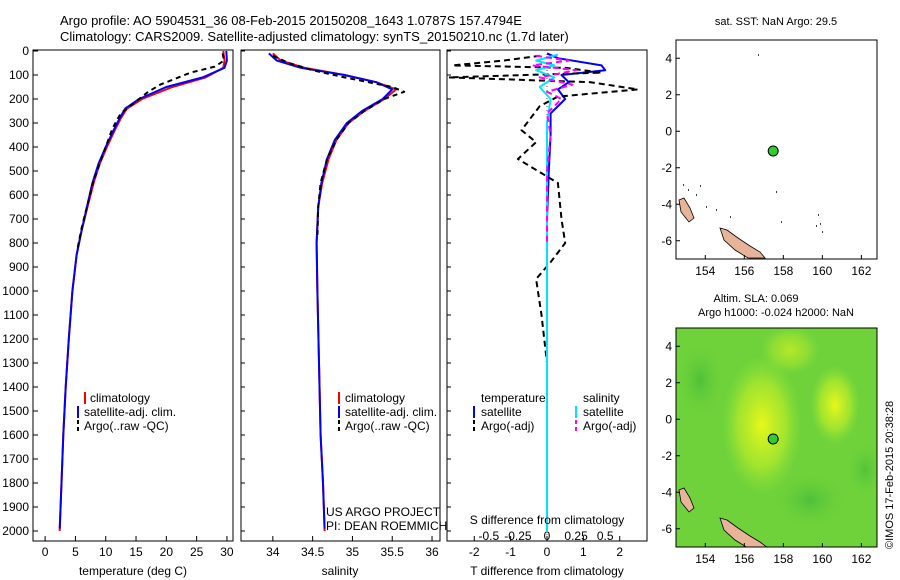 This screenshot has width=900, height=580. What do you see at coordinates (19, 219) in the screenshot?
I see `depth-tick-label: 700` at bounding box center [19, 219].